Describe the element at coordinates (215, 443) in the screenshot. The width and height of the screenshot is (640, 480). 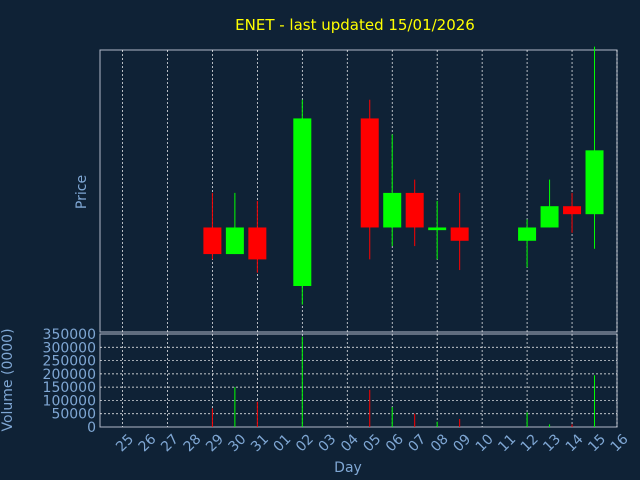
I see `x-tick-label: 29` at that location.